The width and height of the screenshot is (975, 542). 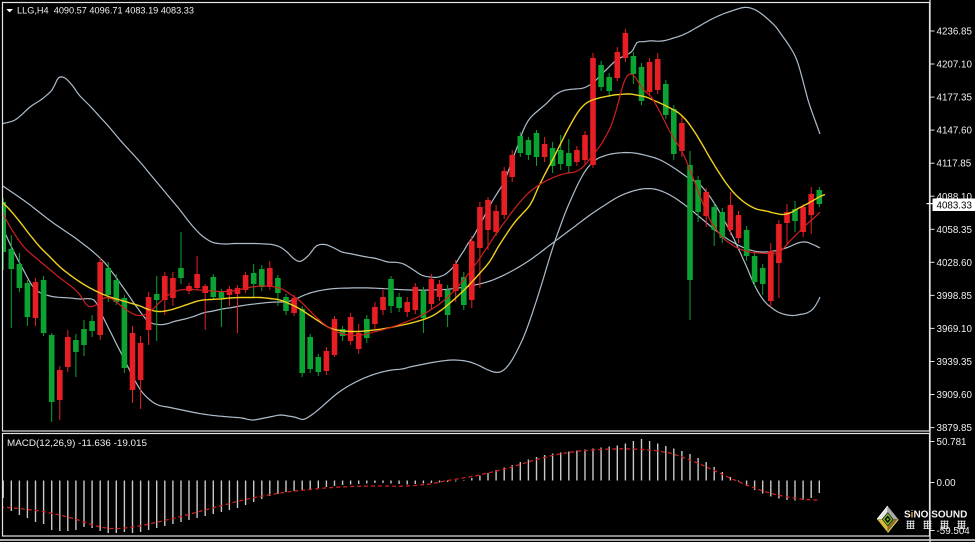 I want to click on svg-text: 4083.33, so click(x=955, y=205).